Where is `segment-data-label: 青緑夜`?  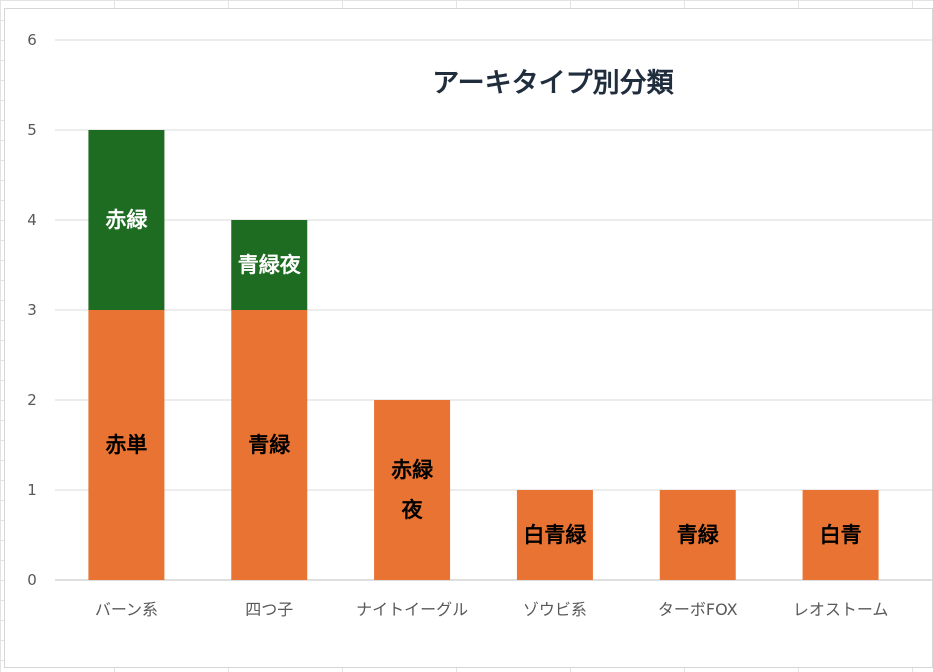 segment-data-label: 青緑夜 is located at coordinates (270, 265).